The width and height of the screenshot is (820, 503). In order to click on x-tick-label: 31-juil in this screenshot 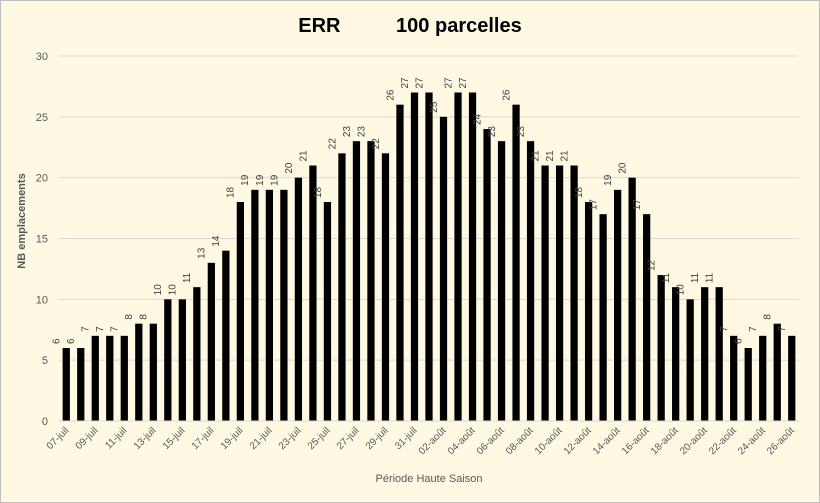, I will do `click(406, 438)`.